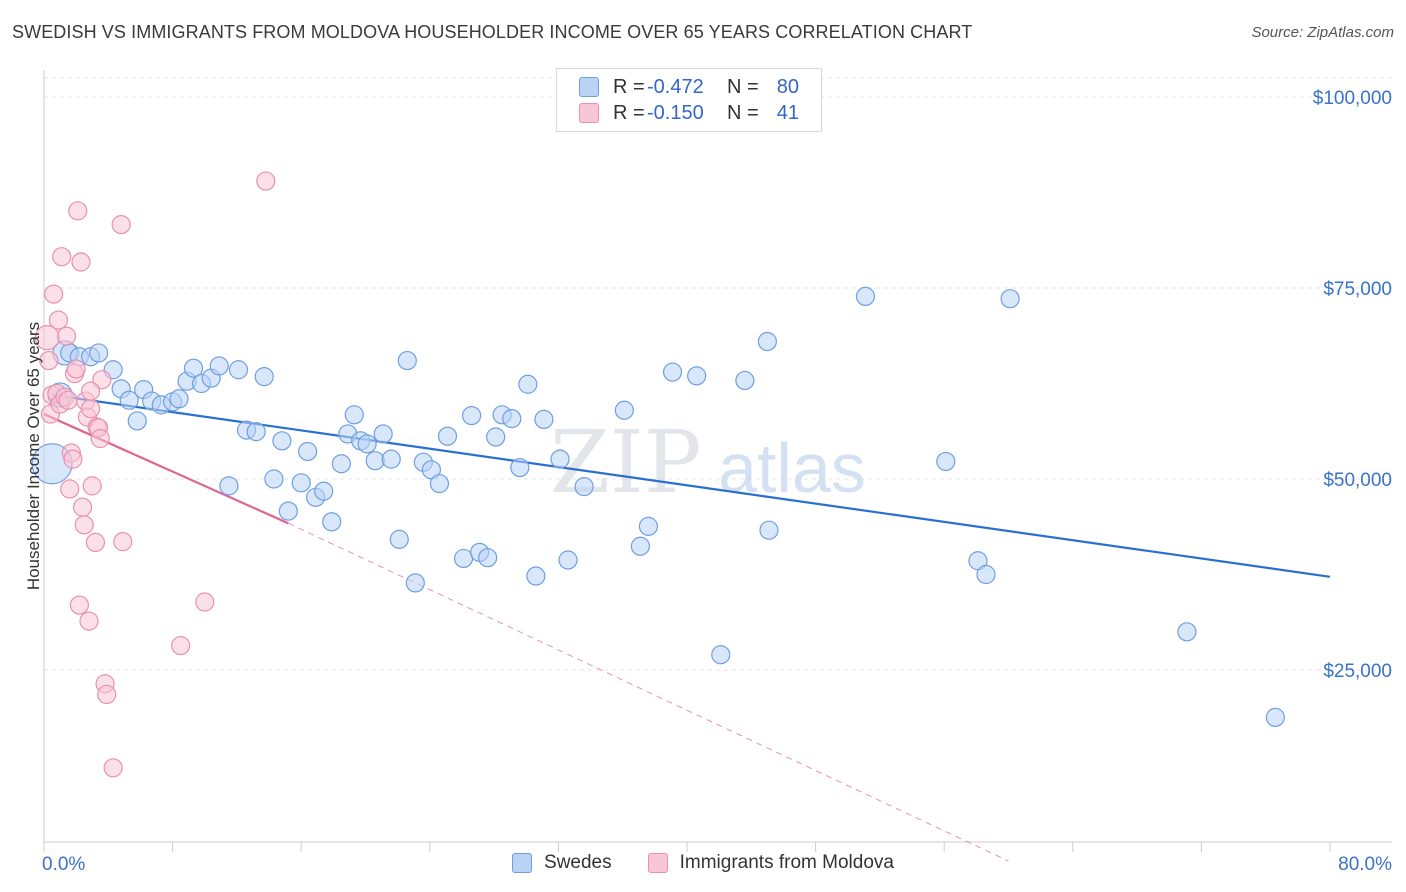 The image size is (1406, 892). What do you see at coordinates (1365, 864) in the screenshot?
I see `x-tick-label-max: 80.0%` at bounding box center [1365, 864].